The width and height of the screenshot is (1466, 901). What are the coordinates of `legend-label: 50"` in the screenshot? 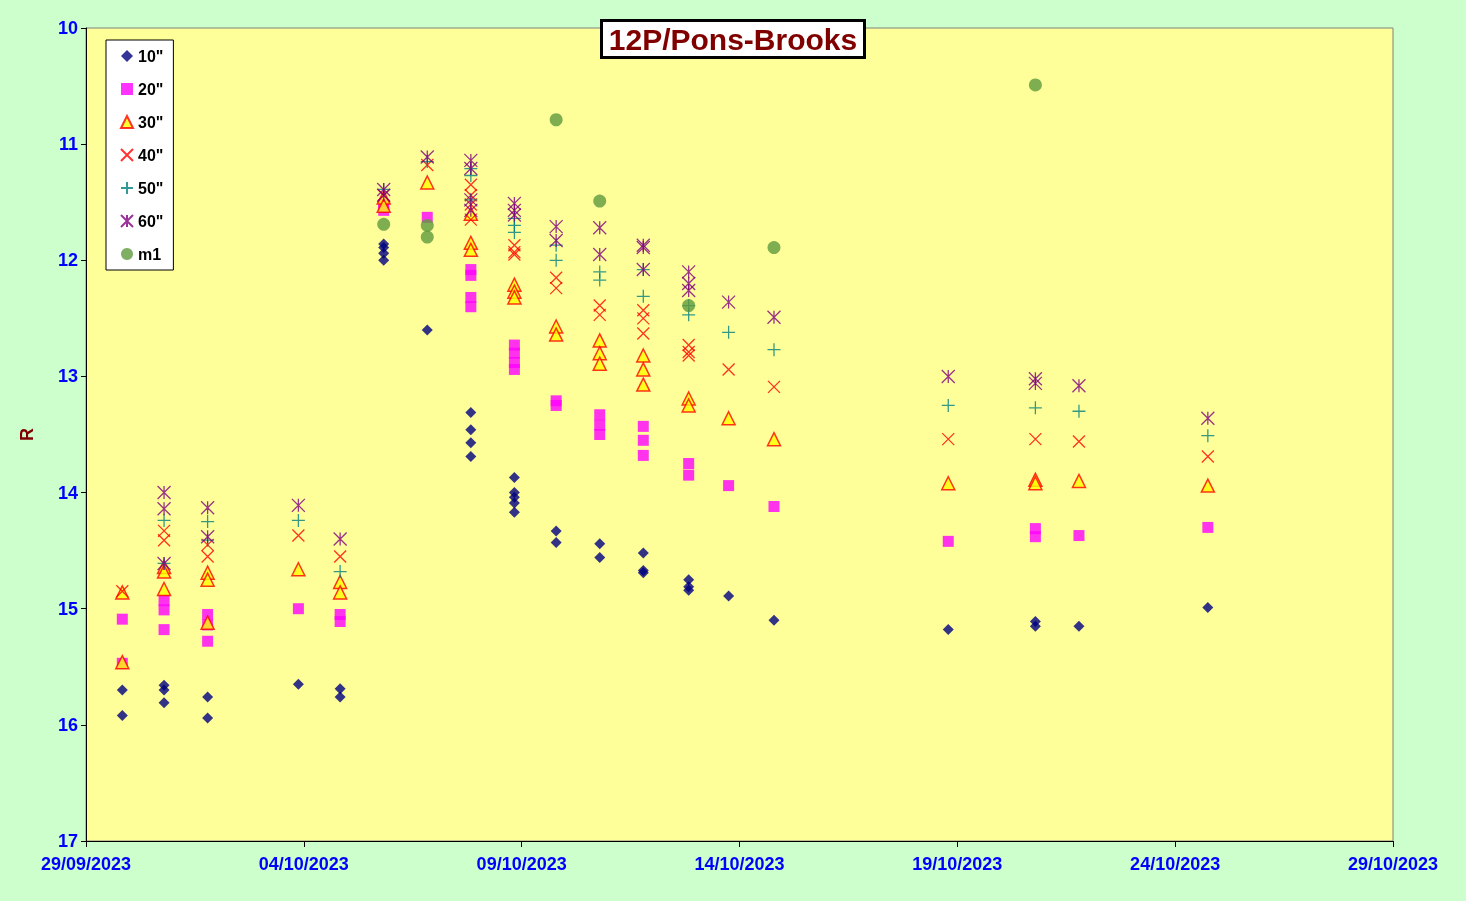 It's located at (151, 188).